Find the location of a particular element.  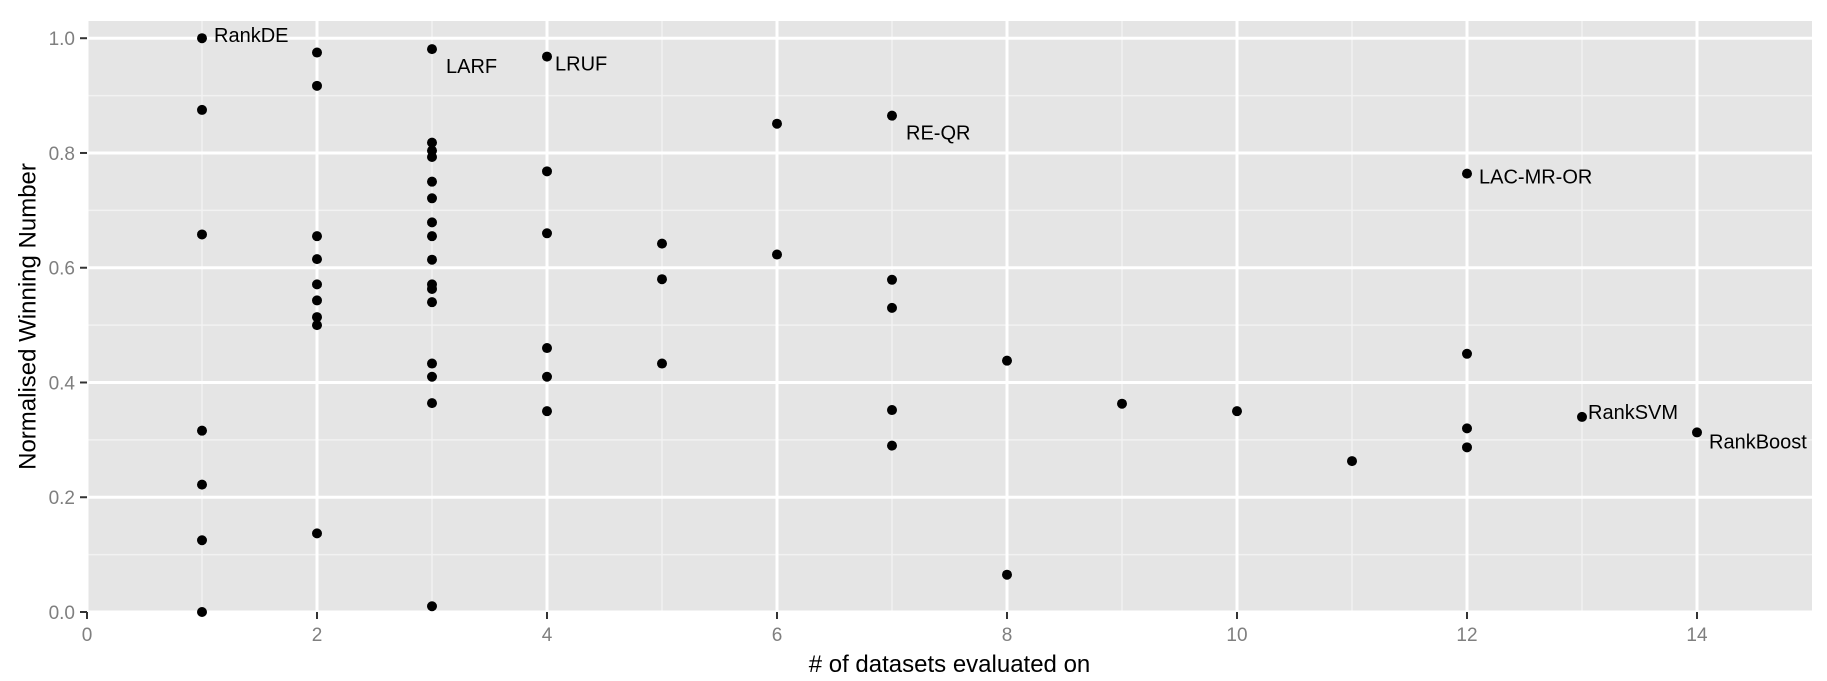

x-axis-title: # of datasets evaluated on is located at coordinates (950, 664).